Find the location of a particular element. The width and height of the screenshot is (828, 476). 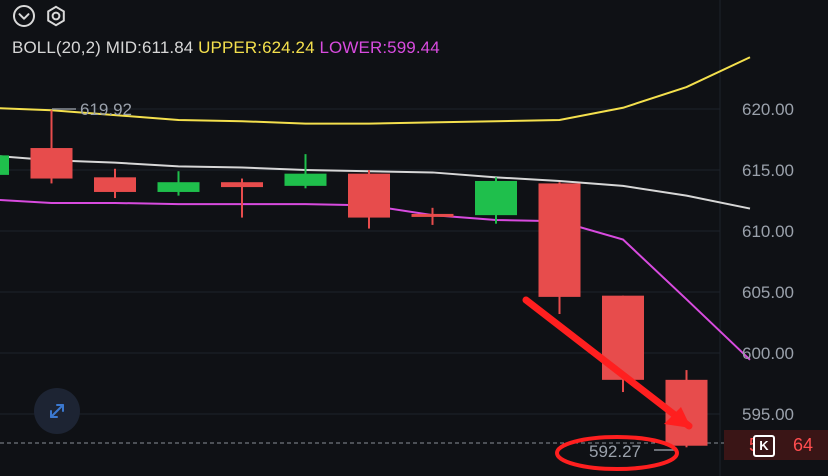

upper-band-line is located at coordinates (375, 90).